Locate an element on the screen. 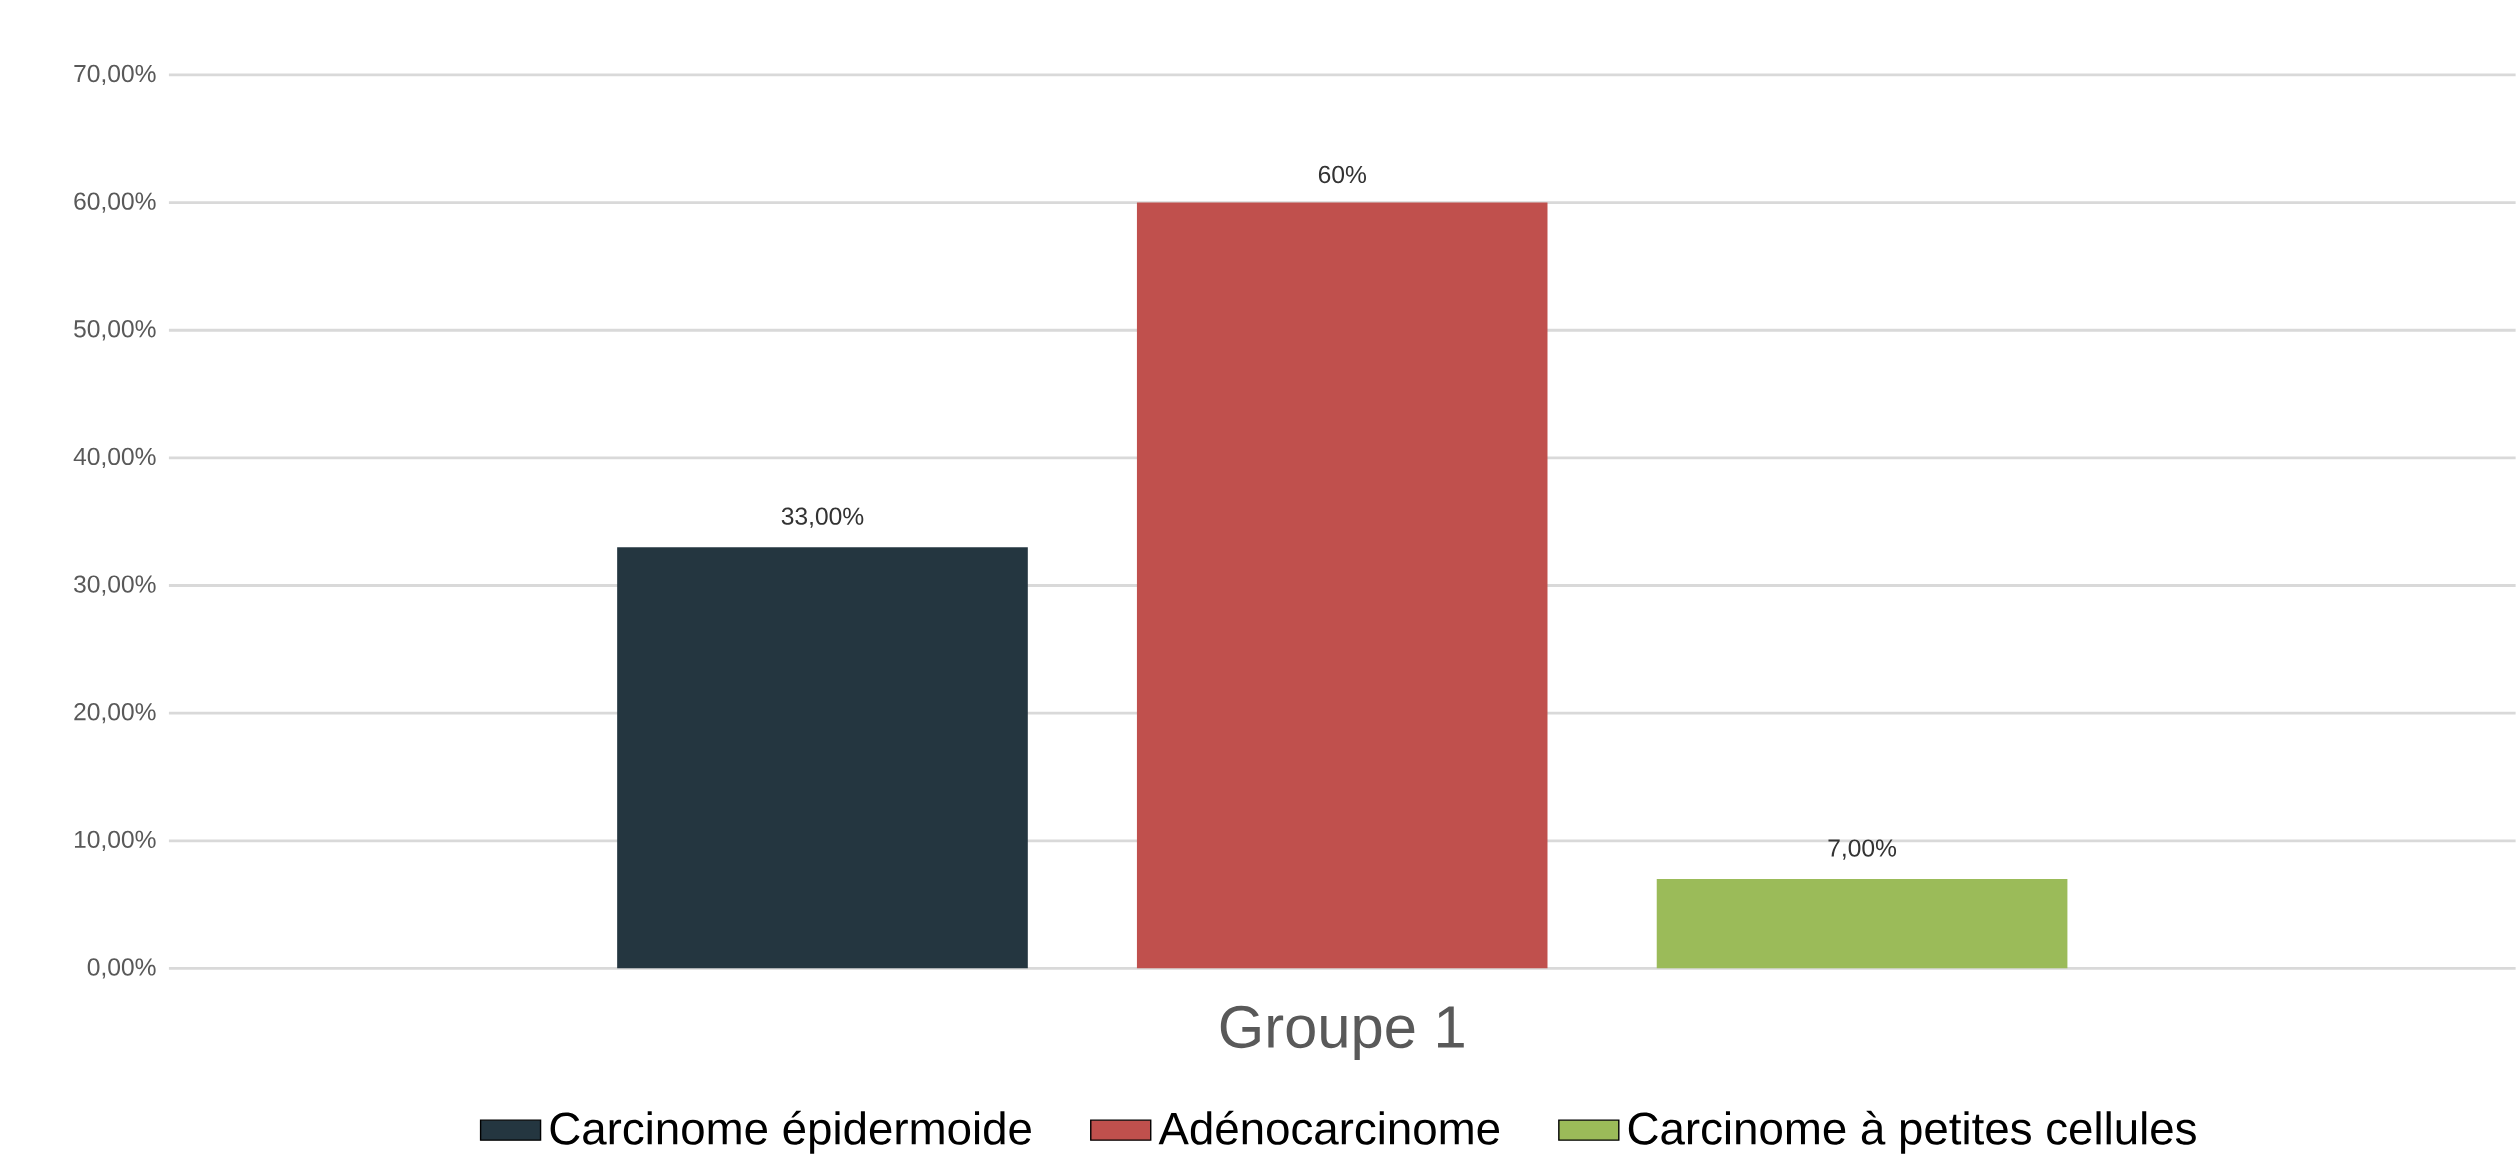 This screenshot has height=1169, width=2517. data-label: 33,00% is located at coordinates (822, 517).